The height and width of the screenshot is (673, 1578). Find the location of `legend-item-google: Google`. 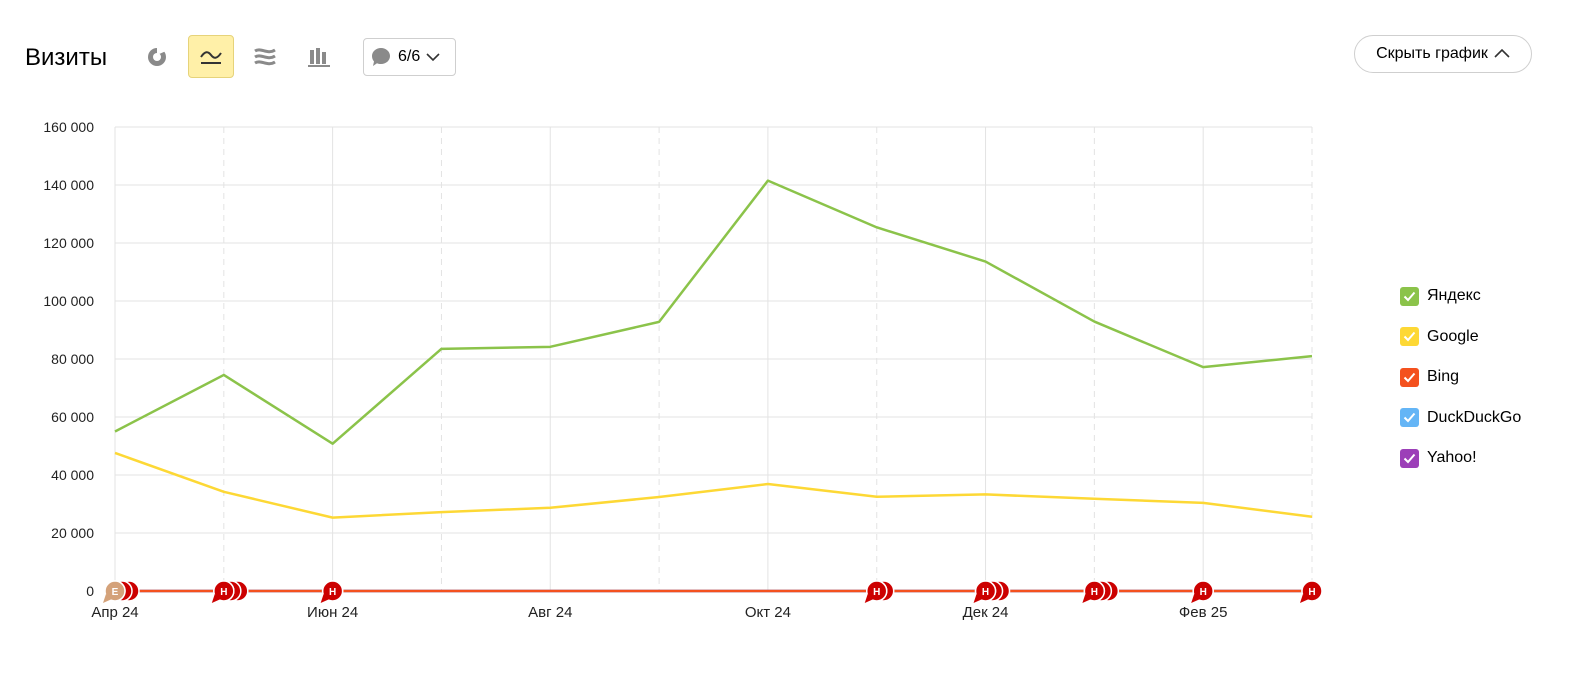

legend-item-google: Google is located at coordinates (1460, 337).